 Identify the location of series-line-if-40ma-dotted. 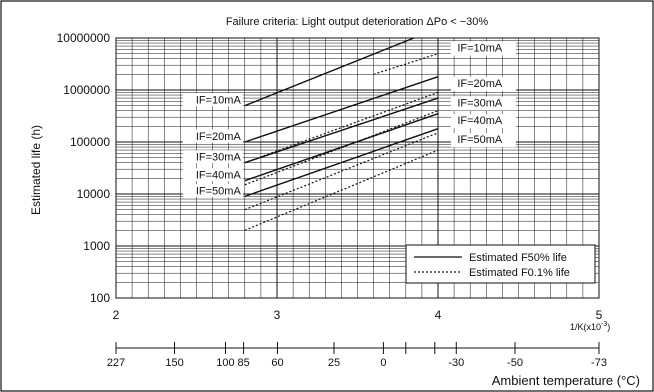
(341, 171).